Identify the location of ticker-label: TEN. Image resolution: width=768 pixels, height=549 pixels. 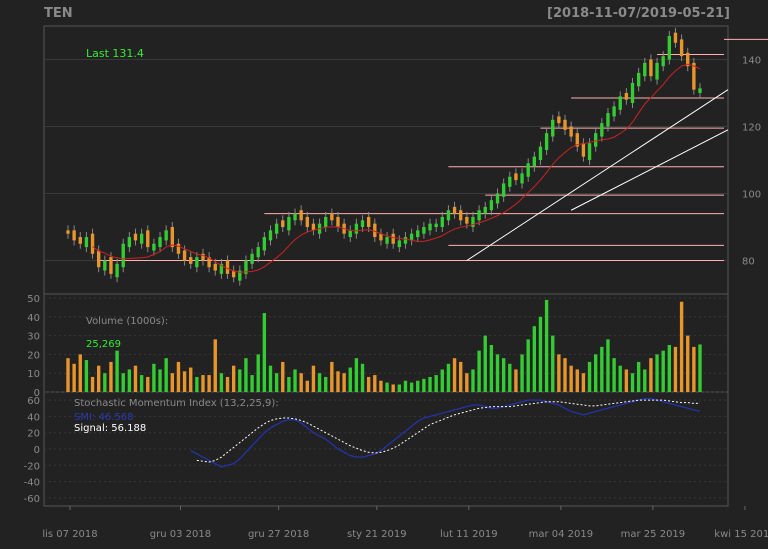
(58, 13).